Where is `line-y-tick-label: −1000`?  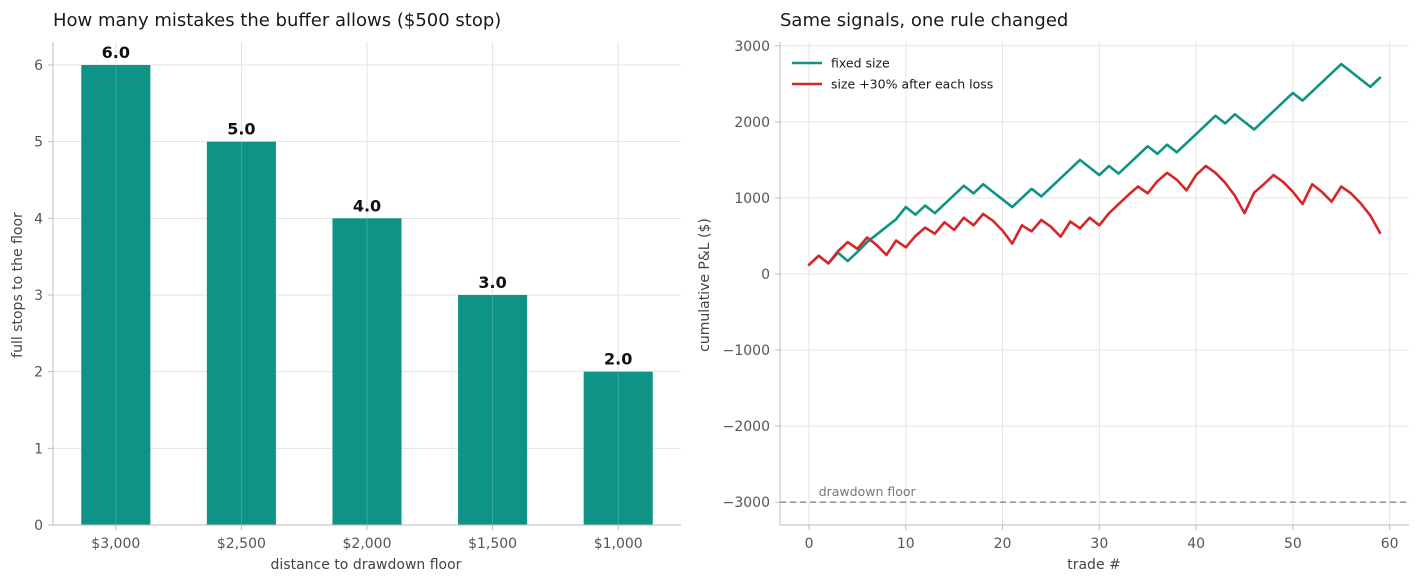 line-y-tick-label: −1000 is located at coordinates (746, 351).